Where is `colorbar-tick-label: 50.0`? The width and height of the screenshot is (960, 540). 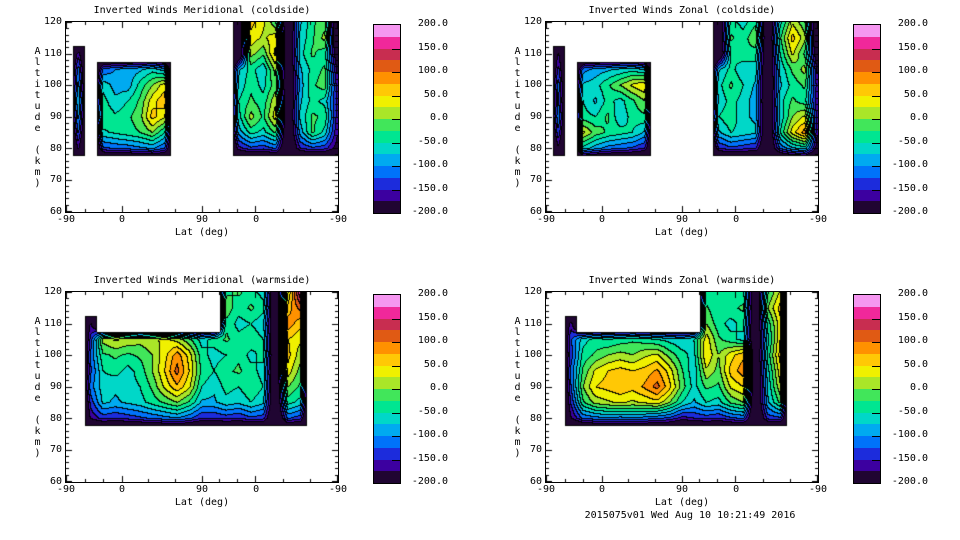
colorbar-tick-label: 50.0 is located at coordinates (915, 94).